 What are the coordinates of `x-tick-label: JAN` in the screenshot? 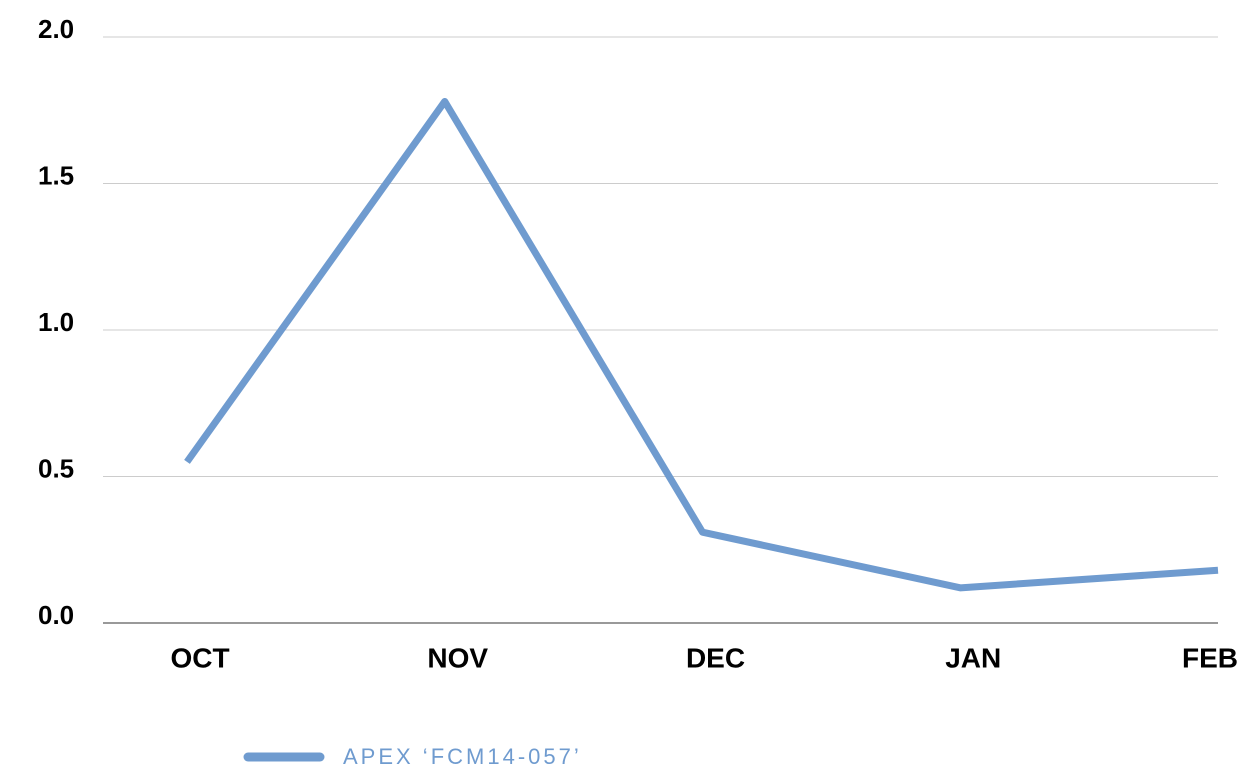 It's located at (973, 657).